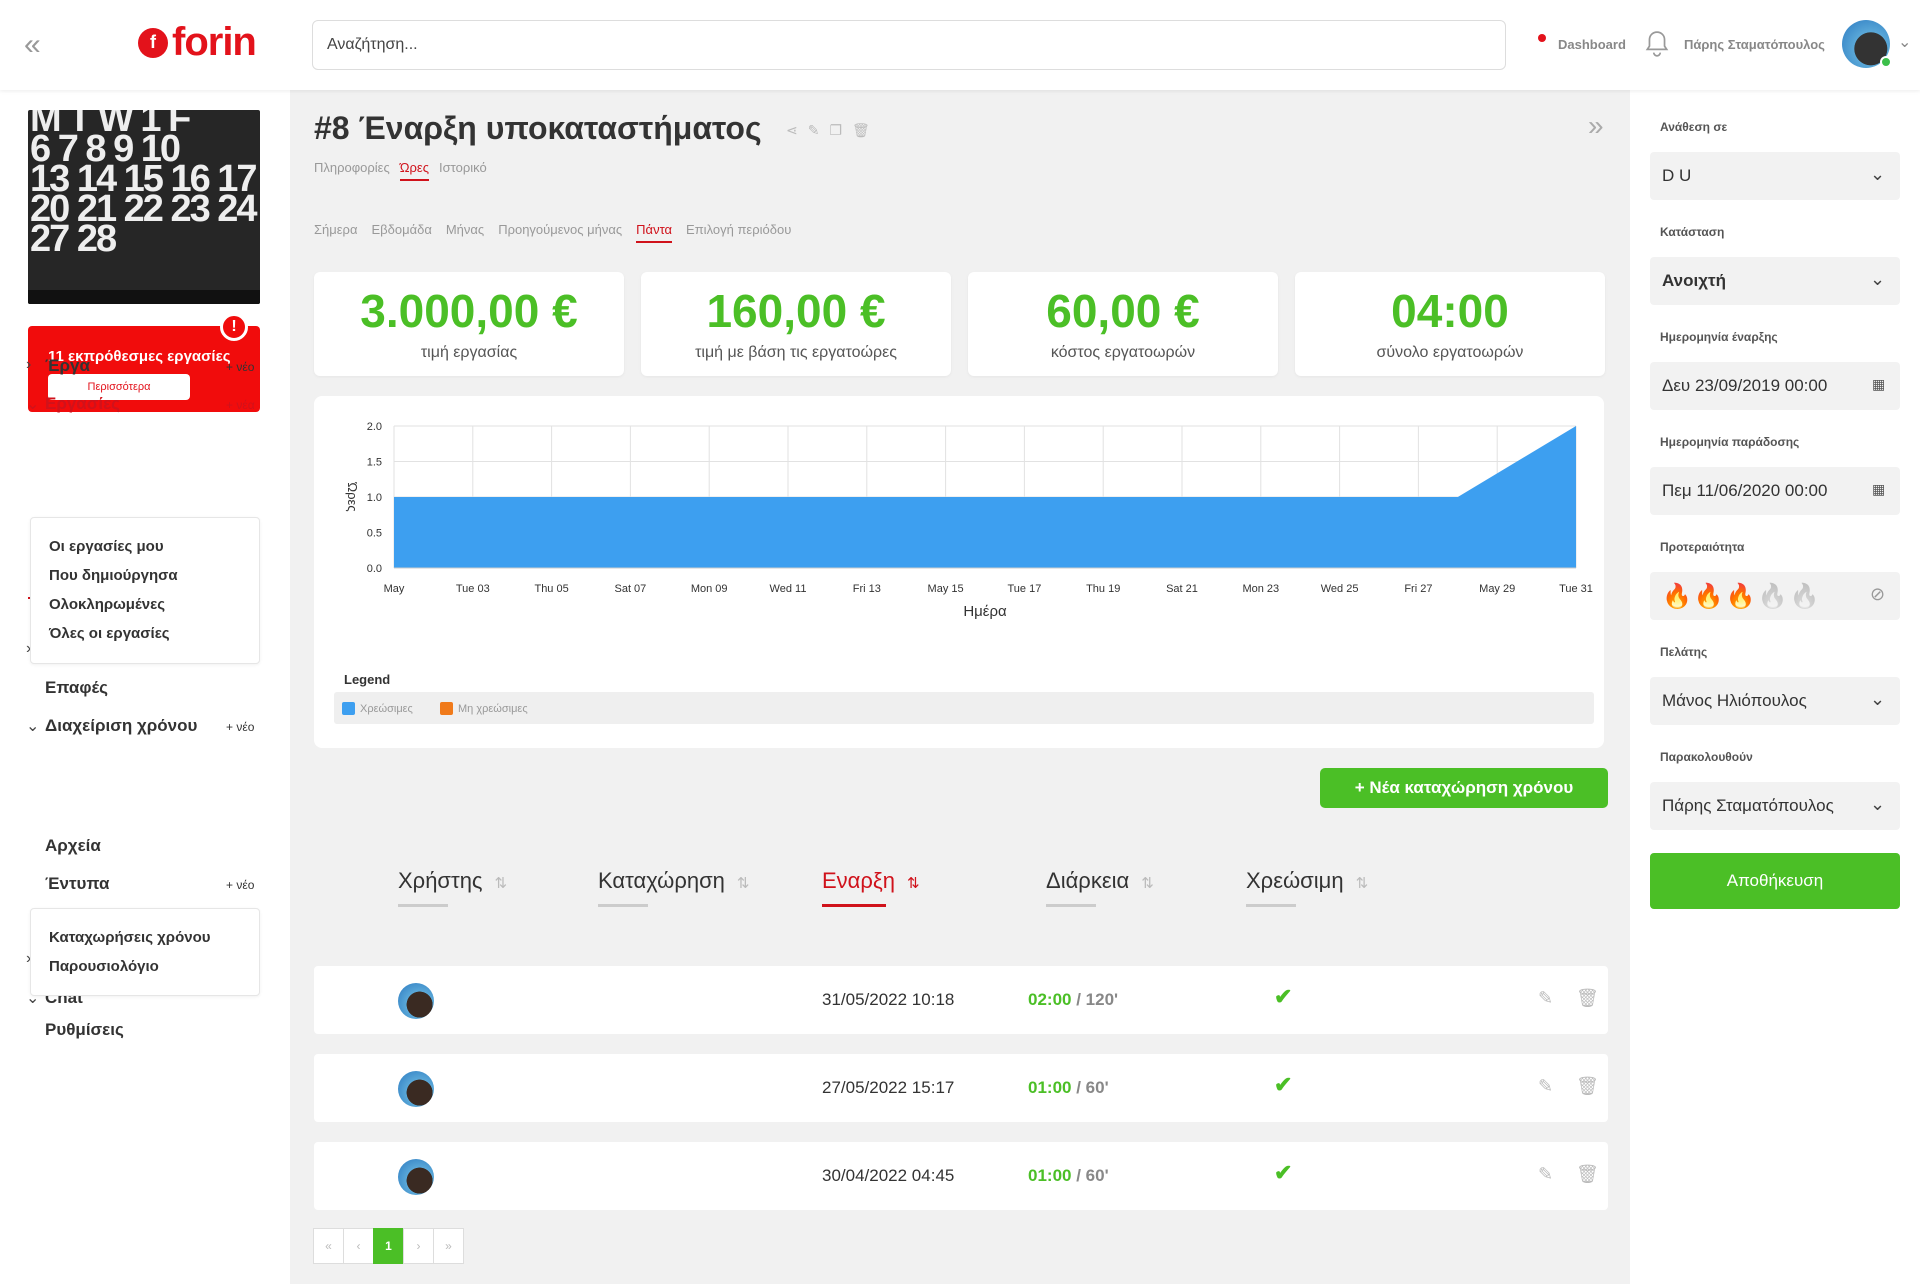  Describe the element at coordinates (836, 130) in the screenshot. I see `copy-icon: ❐` at that location.